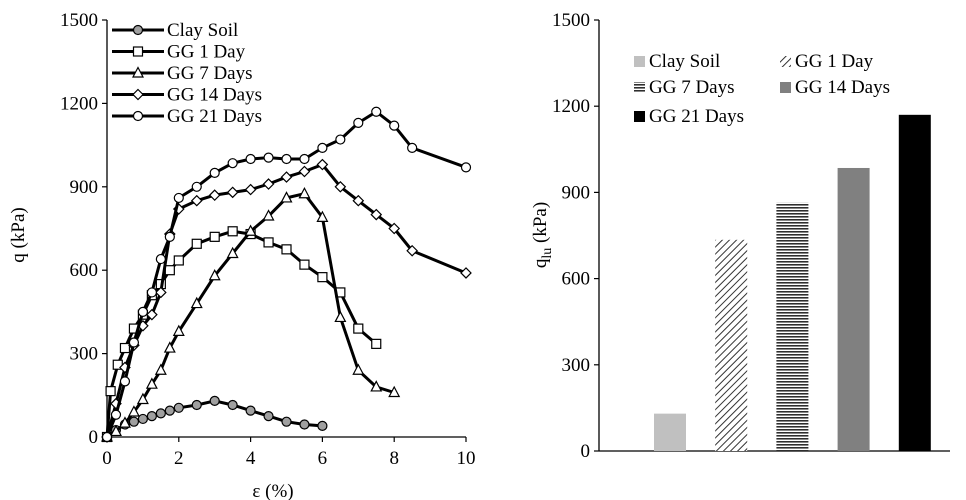  I want to click on legend-entry: GG 7 Days, so click(182, 73).